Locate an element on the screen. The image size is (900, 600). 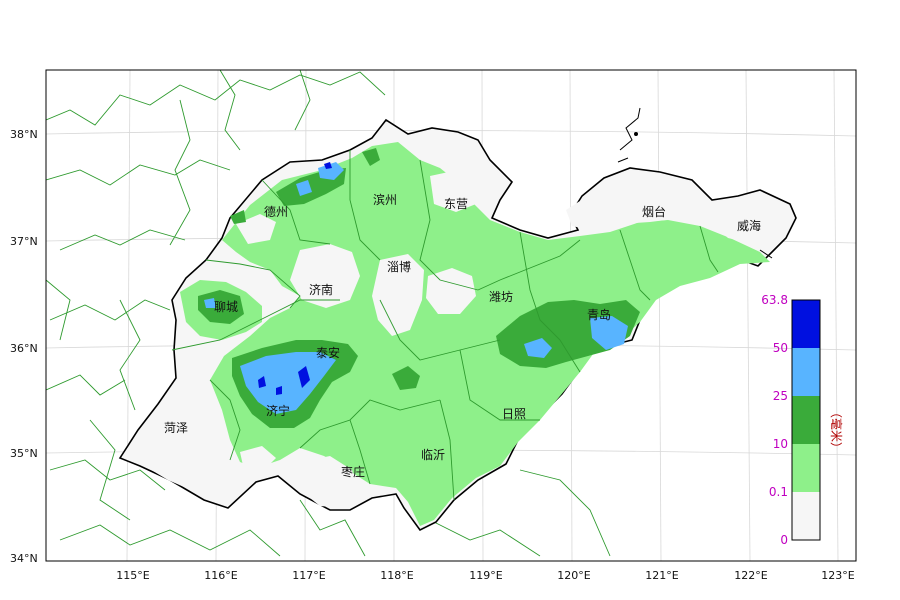
city-label-dezhou: 德州 is located at coordinates (276, 211).